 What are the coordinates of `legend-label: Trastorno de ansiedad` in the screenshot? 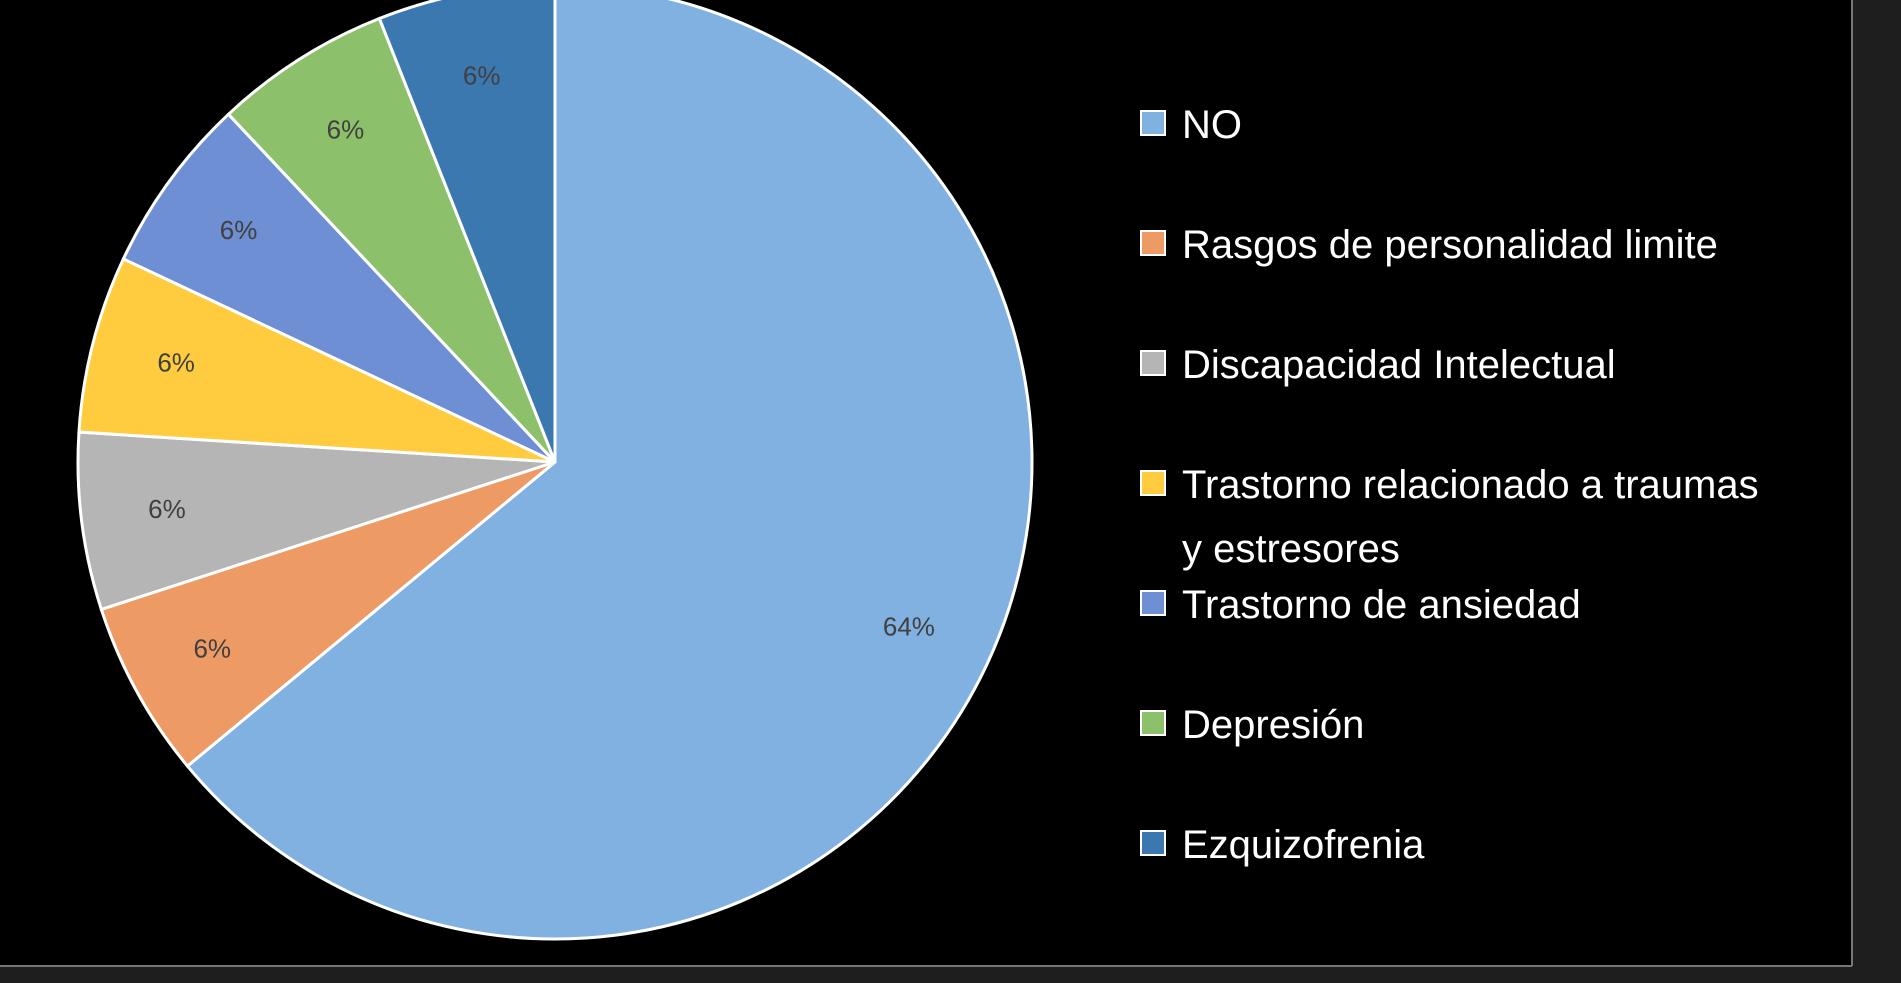 It's located at (1381, 605).